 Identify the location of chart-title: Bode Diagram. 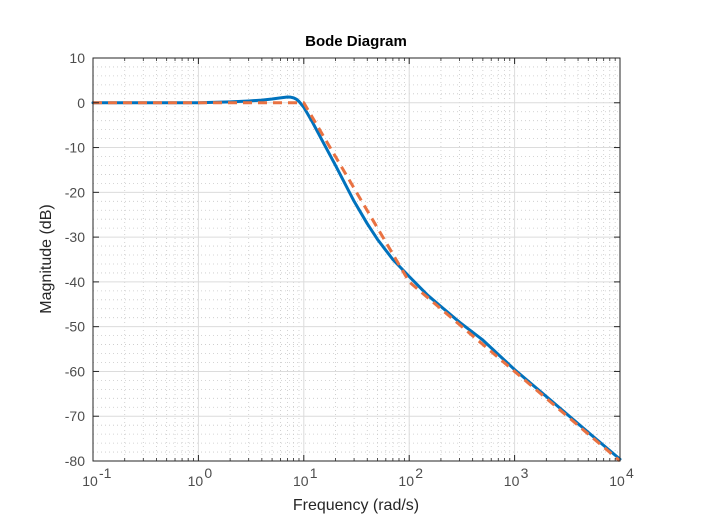
(356, 41).